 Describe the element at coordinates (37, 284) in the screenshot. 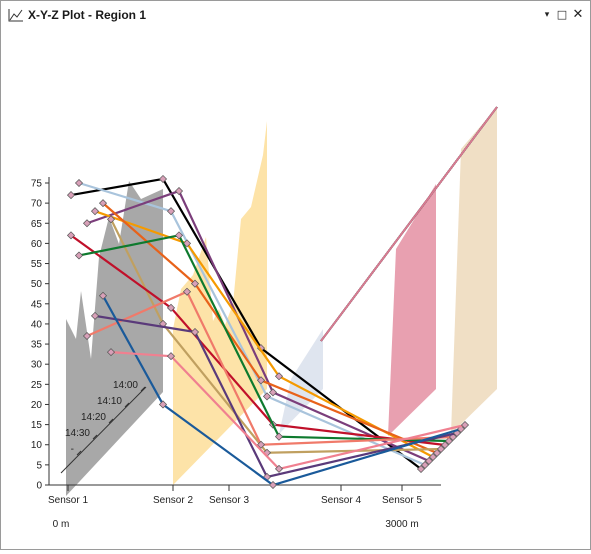

I see `y-tick-label: 50` at that location.